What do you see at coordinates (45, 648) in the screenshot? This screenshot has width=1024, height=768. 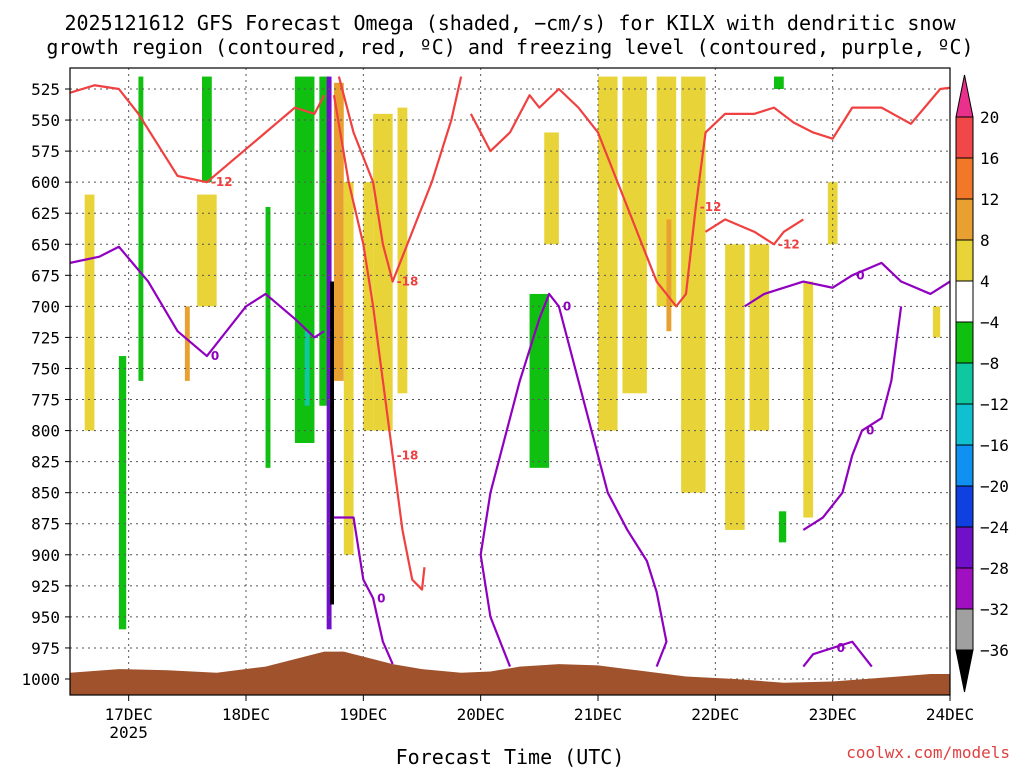 I see `y-tick-label: 975` at bounding box center [45, 648].